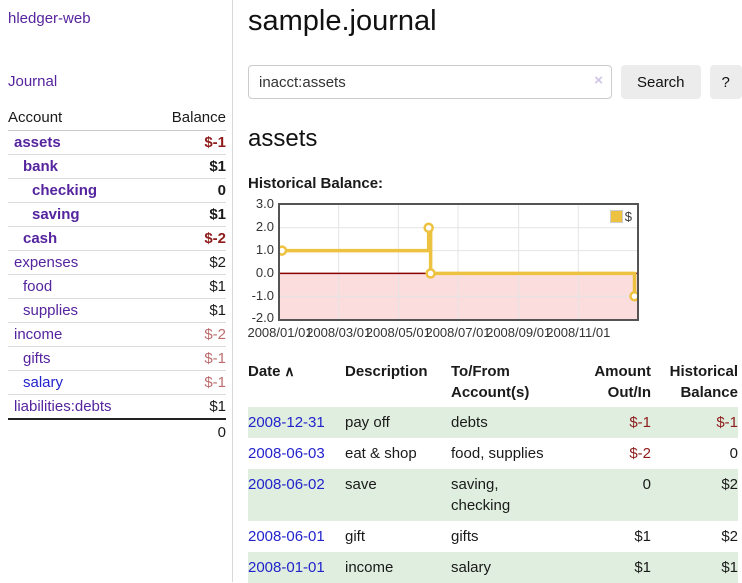  I want to click on register-header-date: Date ∧, so click(271, 372).